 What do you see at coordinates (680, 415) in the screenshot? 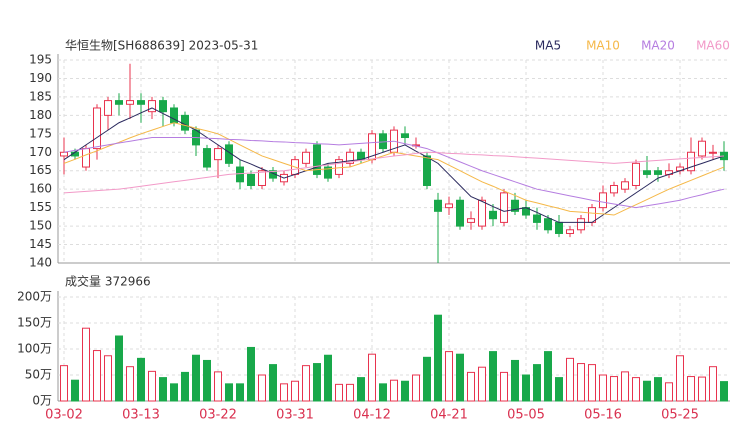
I see `x-tick-label: 05-25` at bounding box center [680, 415].